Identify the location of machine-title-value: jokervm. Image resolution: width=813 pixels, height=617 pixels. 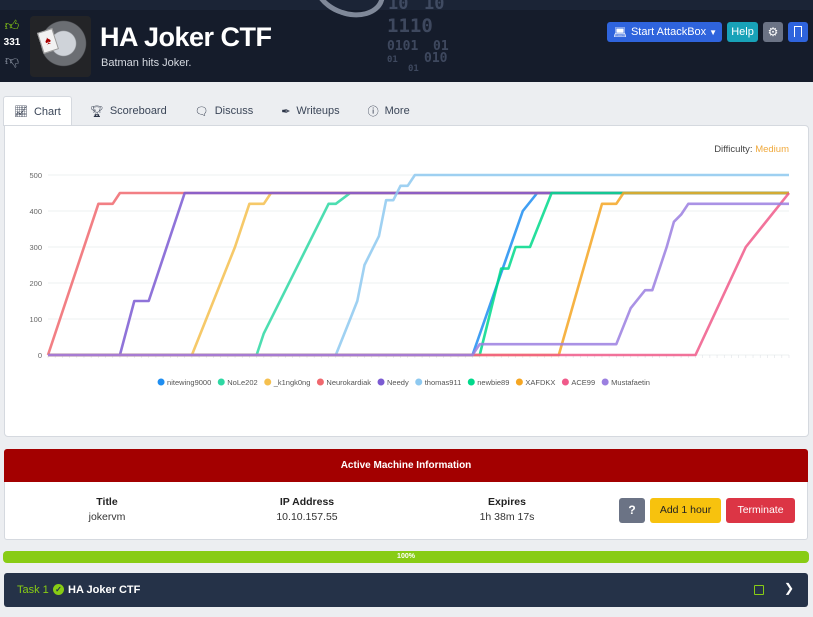
(107, 517).